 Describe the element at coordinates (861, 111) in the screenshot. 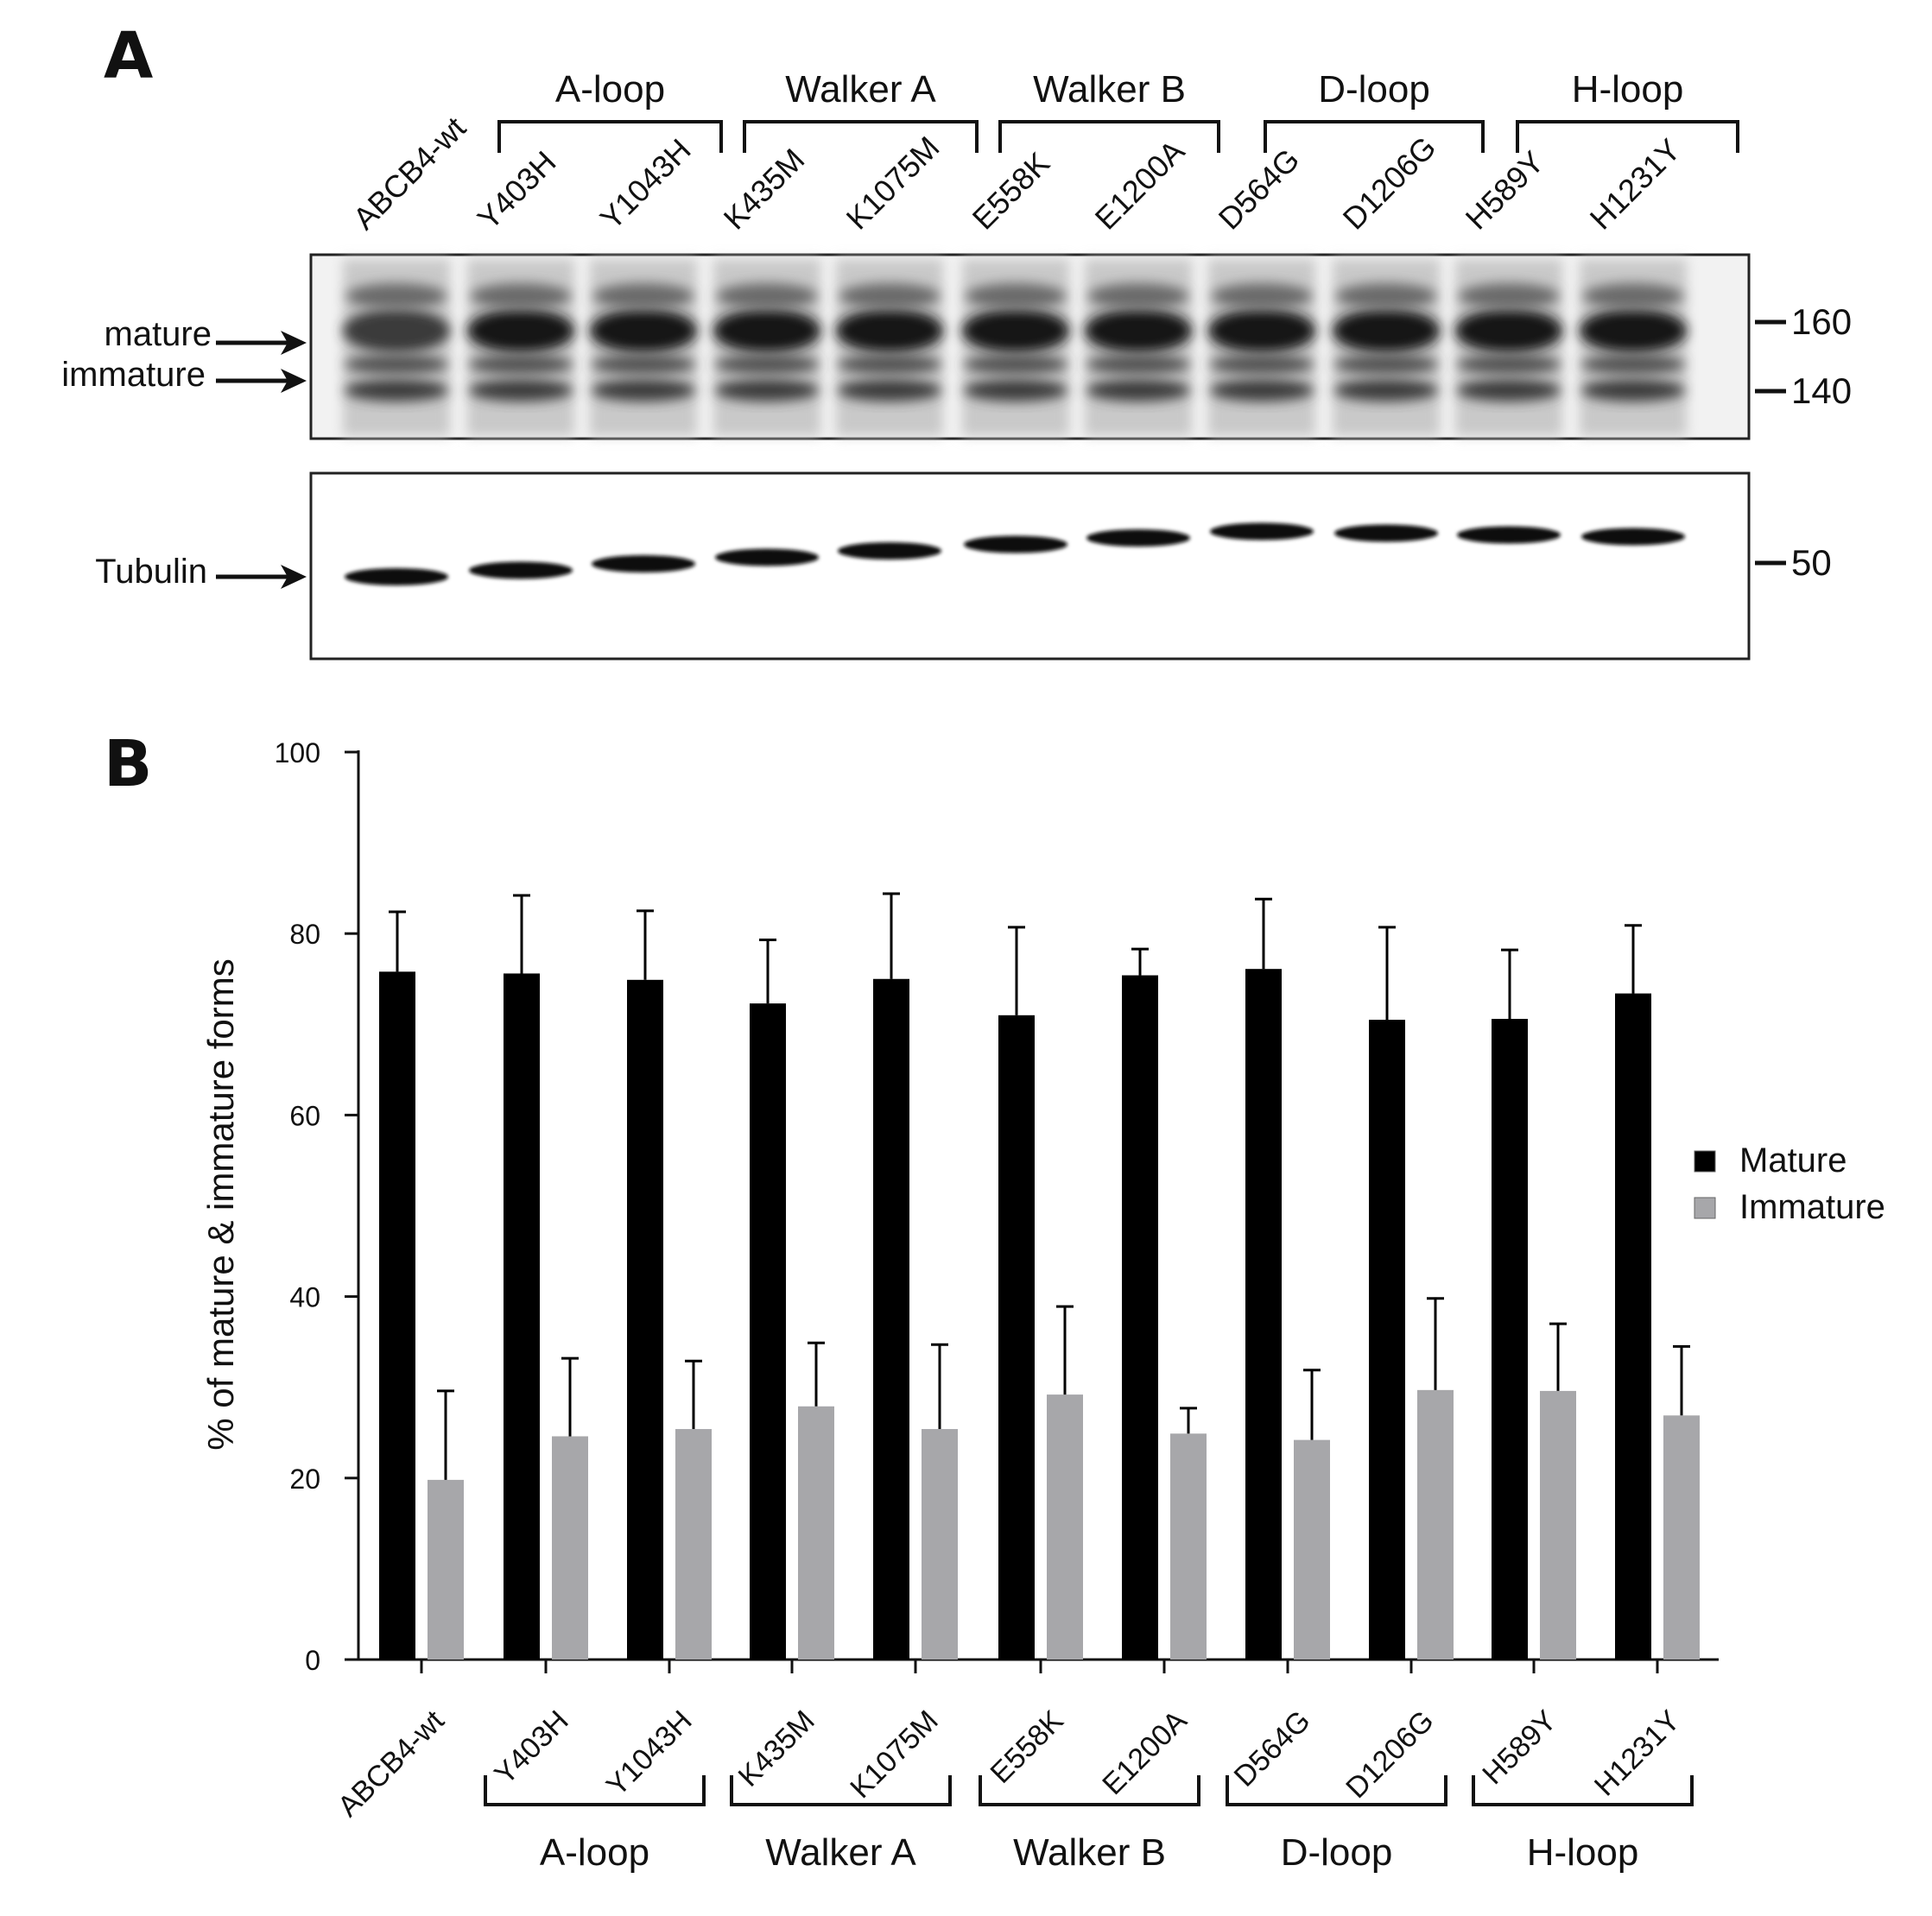

I see `lane-group-walker-a: Walker A` at that location.